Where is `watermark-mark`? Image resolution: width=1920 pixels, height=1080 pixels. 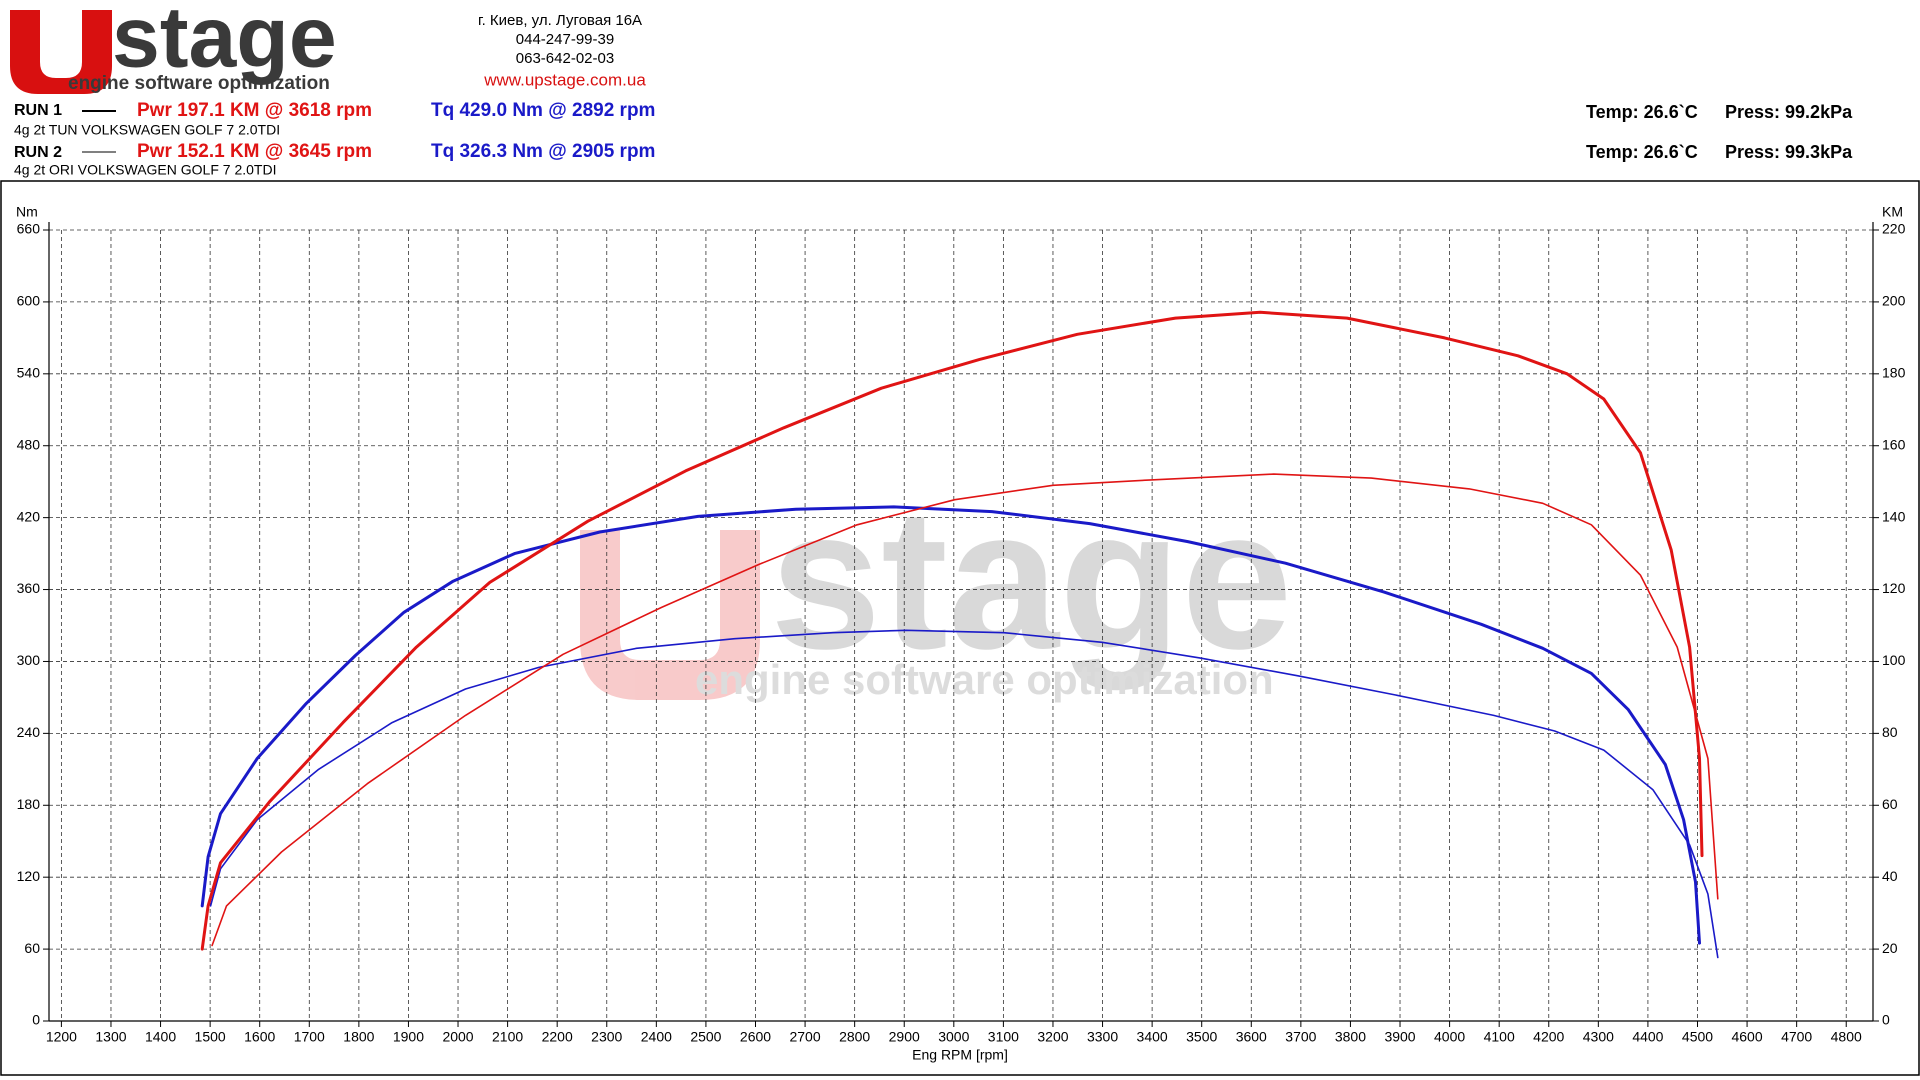 watermark-mark is located at coordinates (670, 615).